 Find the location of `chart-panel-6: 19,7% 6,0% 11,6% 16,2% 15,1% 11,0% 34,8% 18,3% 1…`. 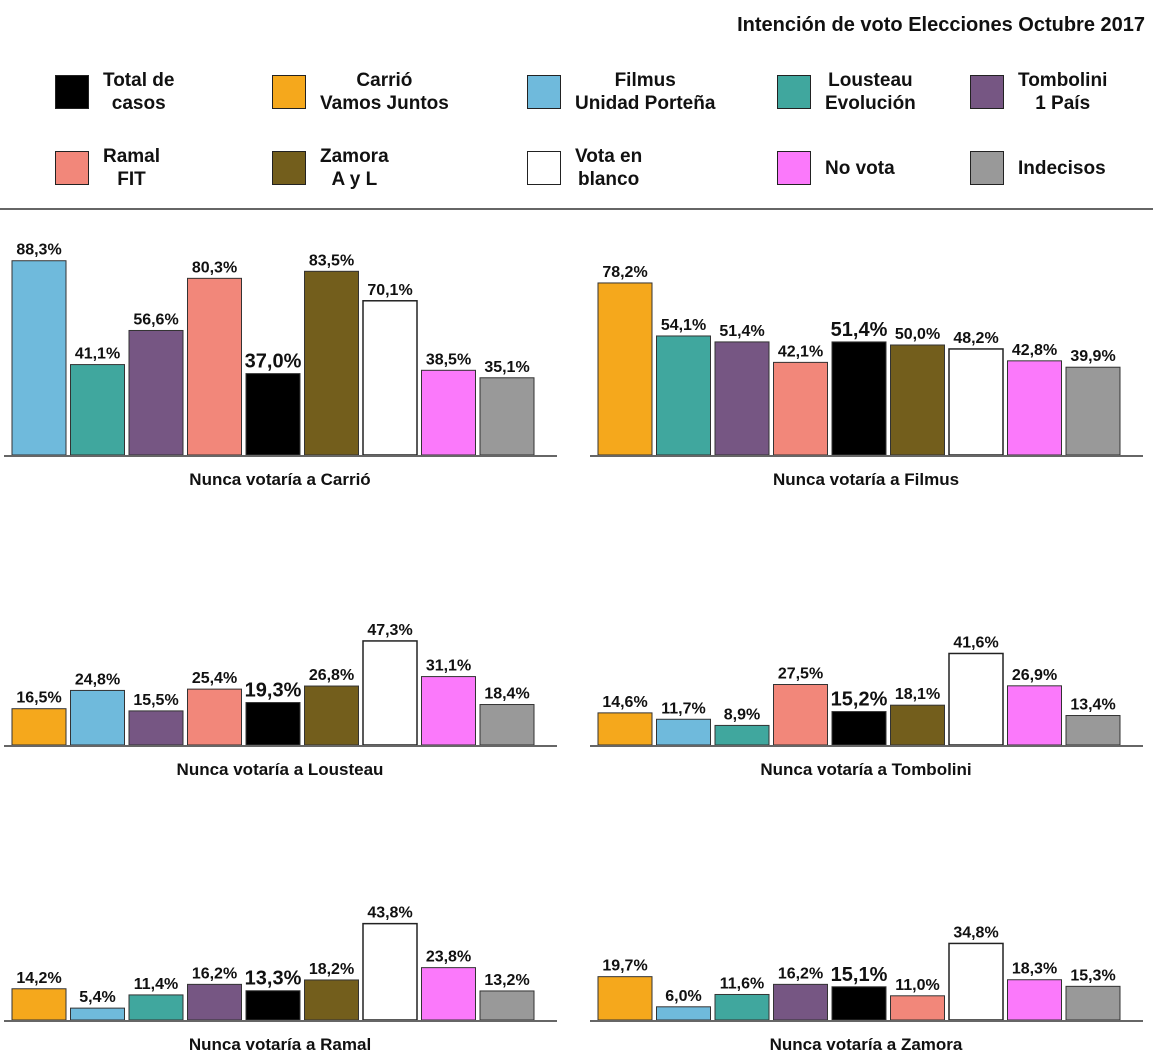

chart-panel-6: 19,7% 6,0% 11,6% 16,2% 15,1% 11,0% 34,8% 18,3% 1… is located at coordinates (866, 989).